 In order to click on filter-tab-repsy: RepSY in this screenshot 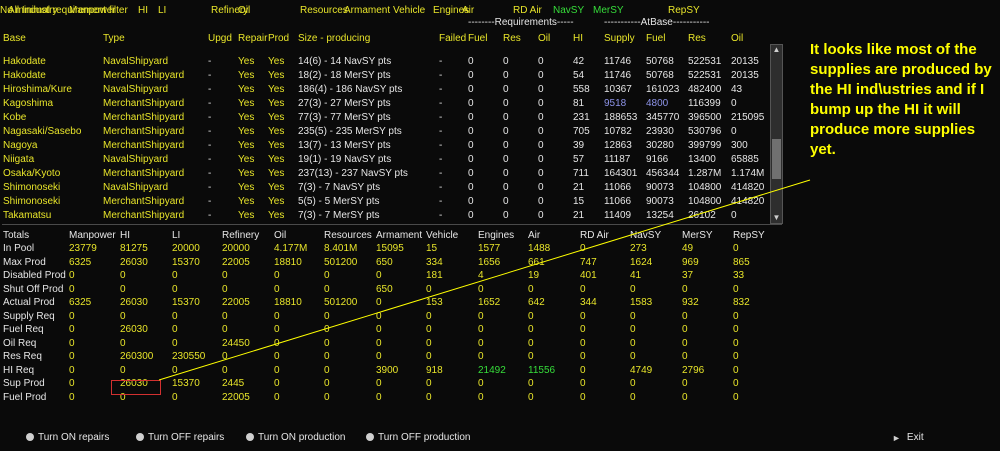, I will do `click(684, 10)`.